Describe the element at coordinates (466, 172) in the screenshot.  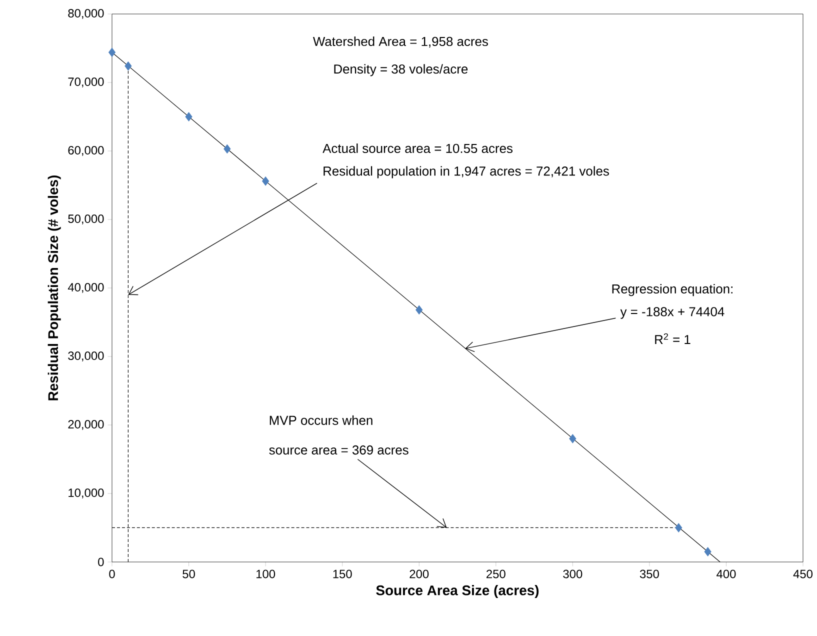
I see `annotation: Residual population in 1,947 acres = 72,421 voles` at that location.